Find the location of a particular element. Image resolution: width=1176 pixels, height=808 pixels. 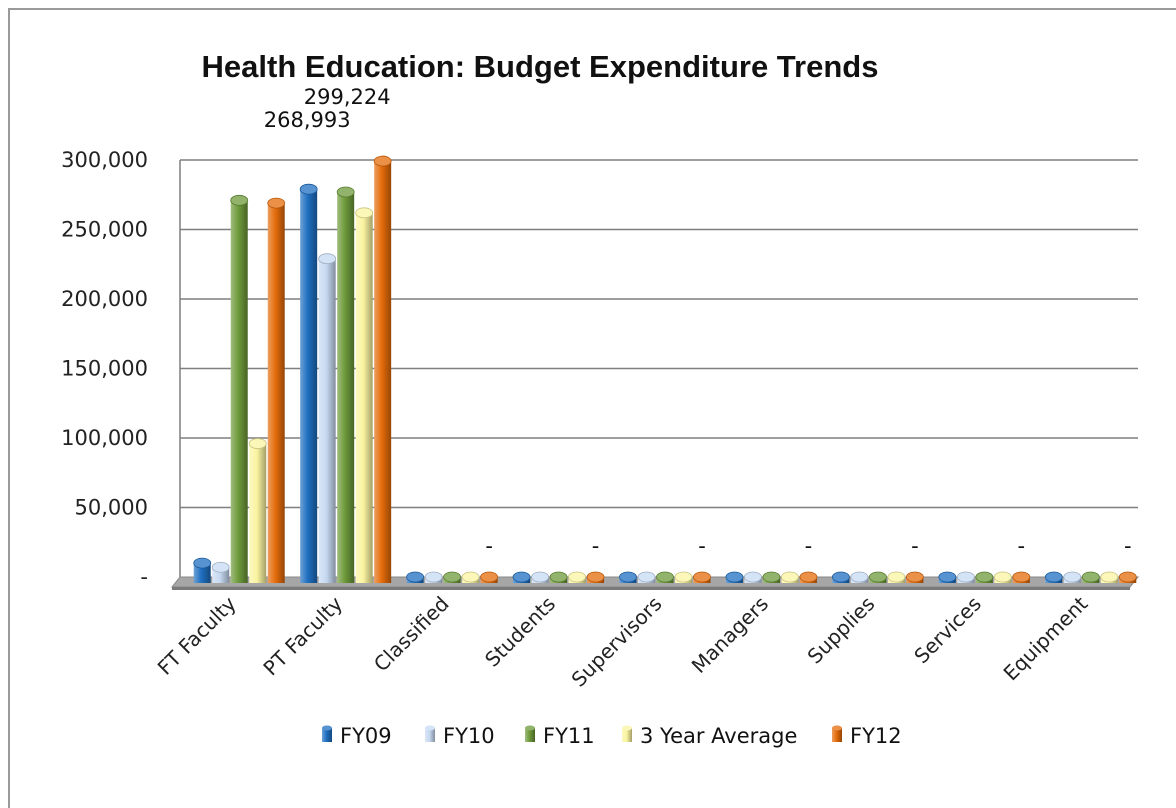

y-tick-label: 150,000 is located at coordinates (104, 369).